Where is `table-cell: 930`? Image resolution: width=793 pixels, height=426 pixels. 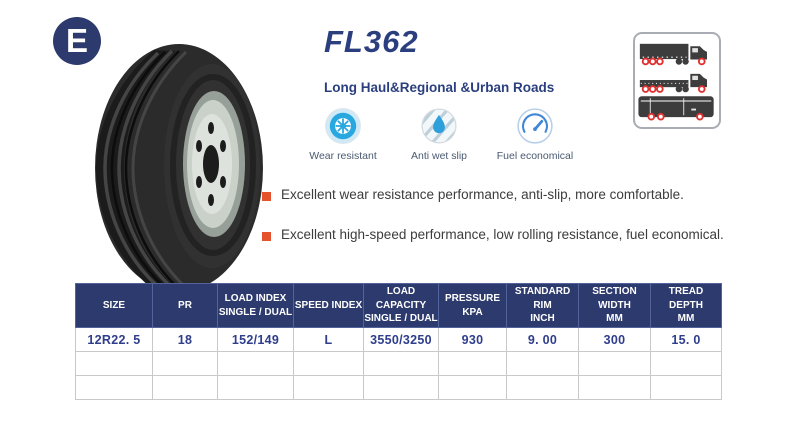 table-cell: 930 is located at coordinates (472, 339).